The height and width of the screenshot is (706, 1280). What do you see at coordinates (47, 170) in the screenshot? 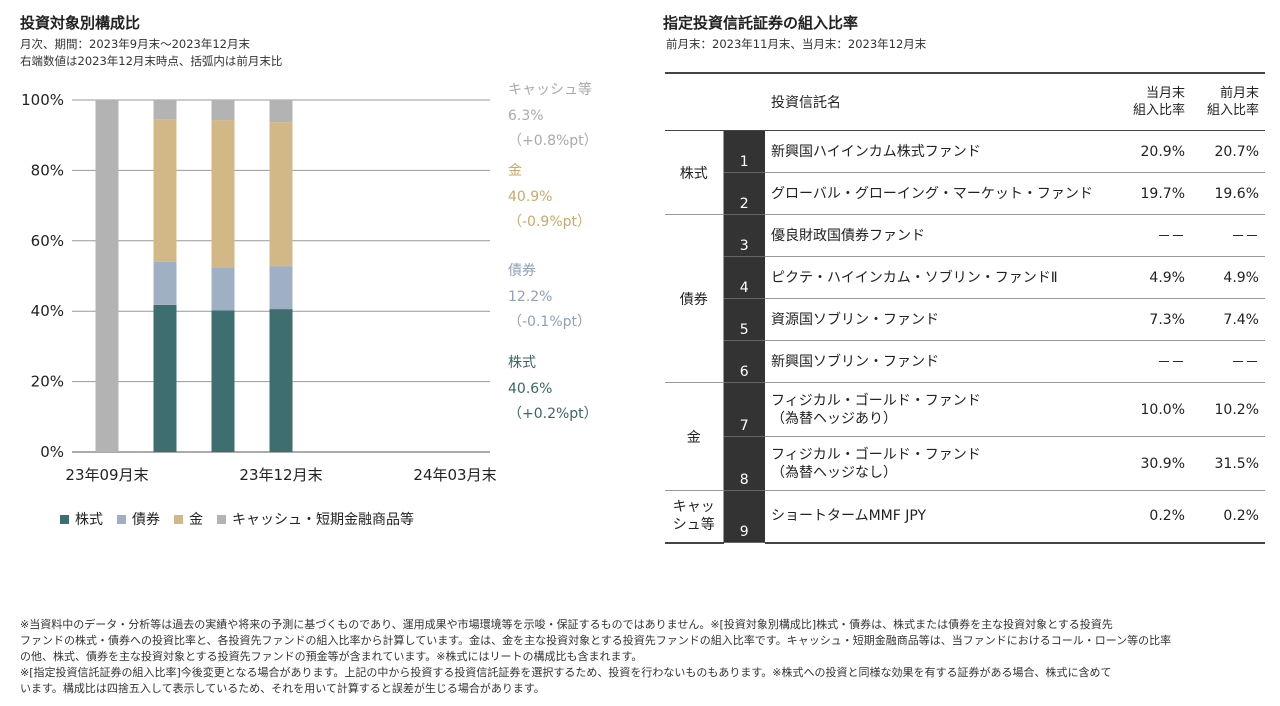
I see `y-tick-label: 80%` at bounding box center [47, 170].